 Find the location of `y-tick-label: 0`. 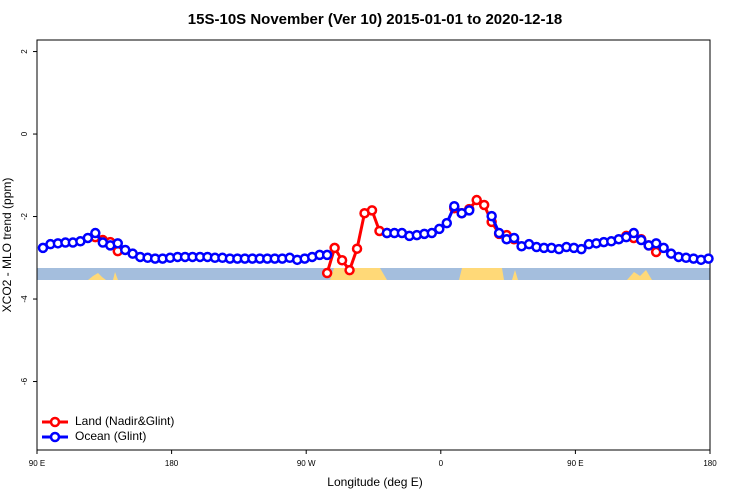

y-tick-label: 0 is located at coordinates (24, 133).